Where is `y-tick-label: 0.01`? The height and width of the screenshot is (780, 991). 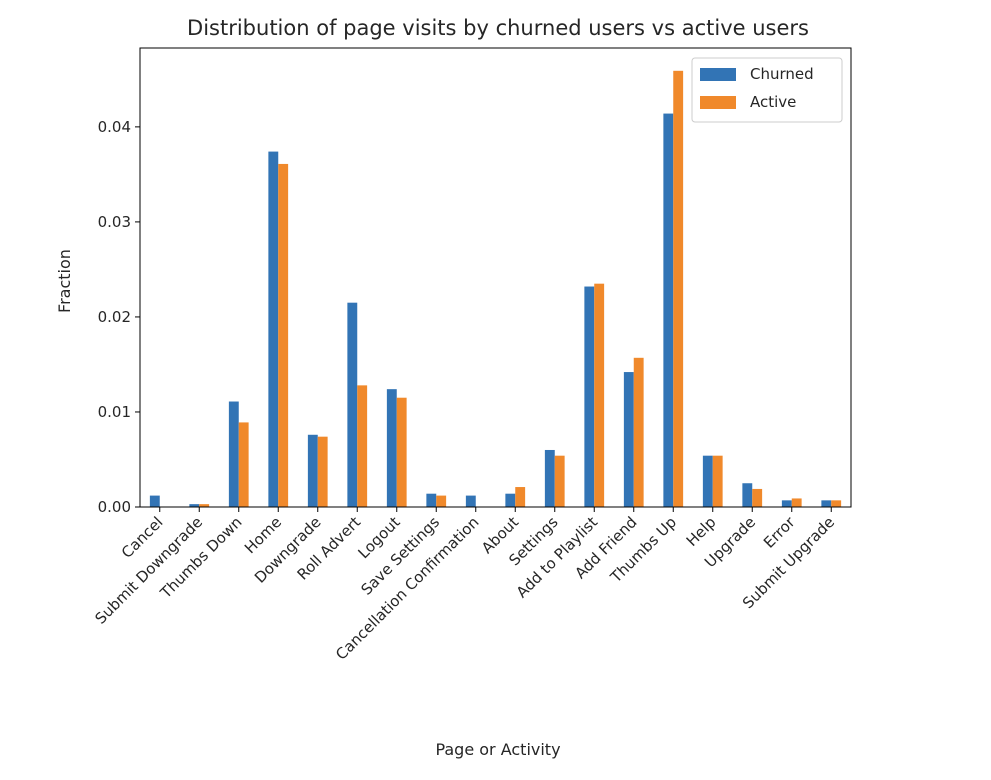
y-tick-label: 0.01 is located at coordinates (114, 412).